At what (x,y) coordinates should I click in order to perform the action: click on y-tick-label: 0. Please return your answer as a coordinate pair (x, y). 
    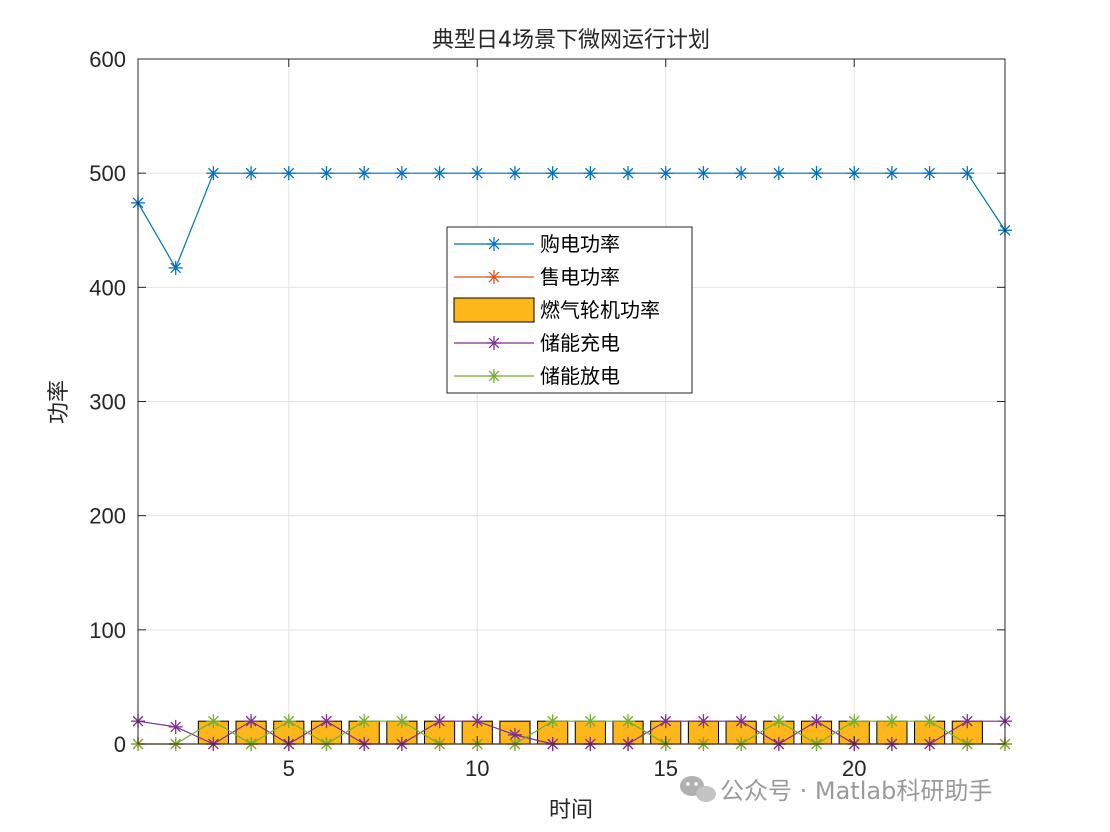
    Looking at the image, I should click on (120, 744).